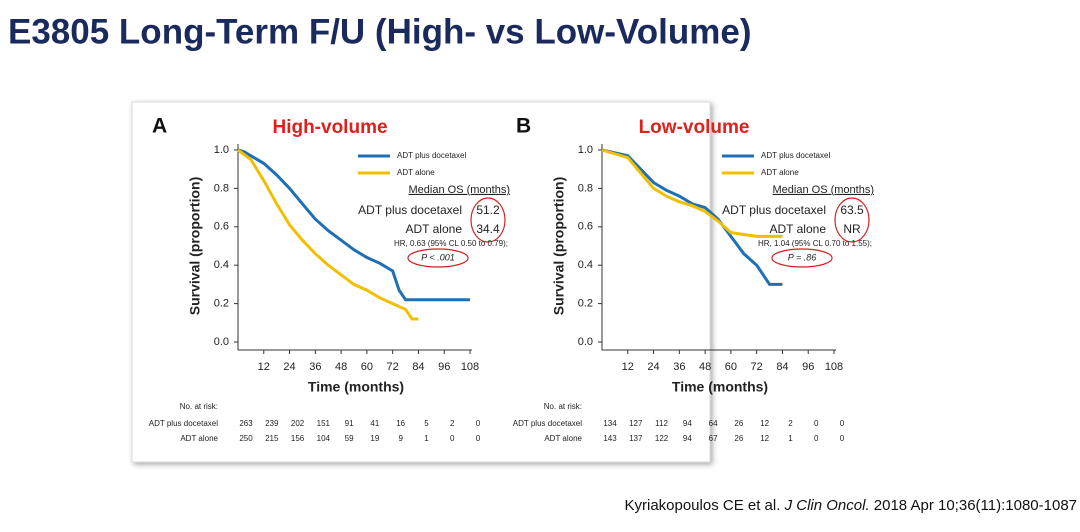 This screenshot has width=1080, height=532. I want to click on risk-count: 215, so click(272, 438).